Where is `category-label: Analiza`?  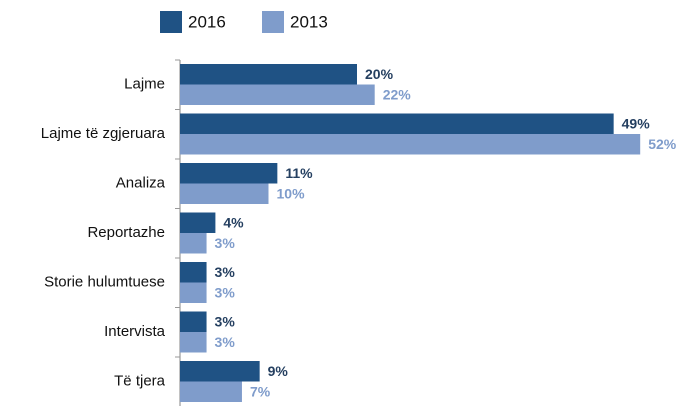
category-label: Analiza is located at coordinates (141, 182).